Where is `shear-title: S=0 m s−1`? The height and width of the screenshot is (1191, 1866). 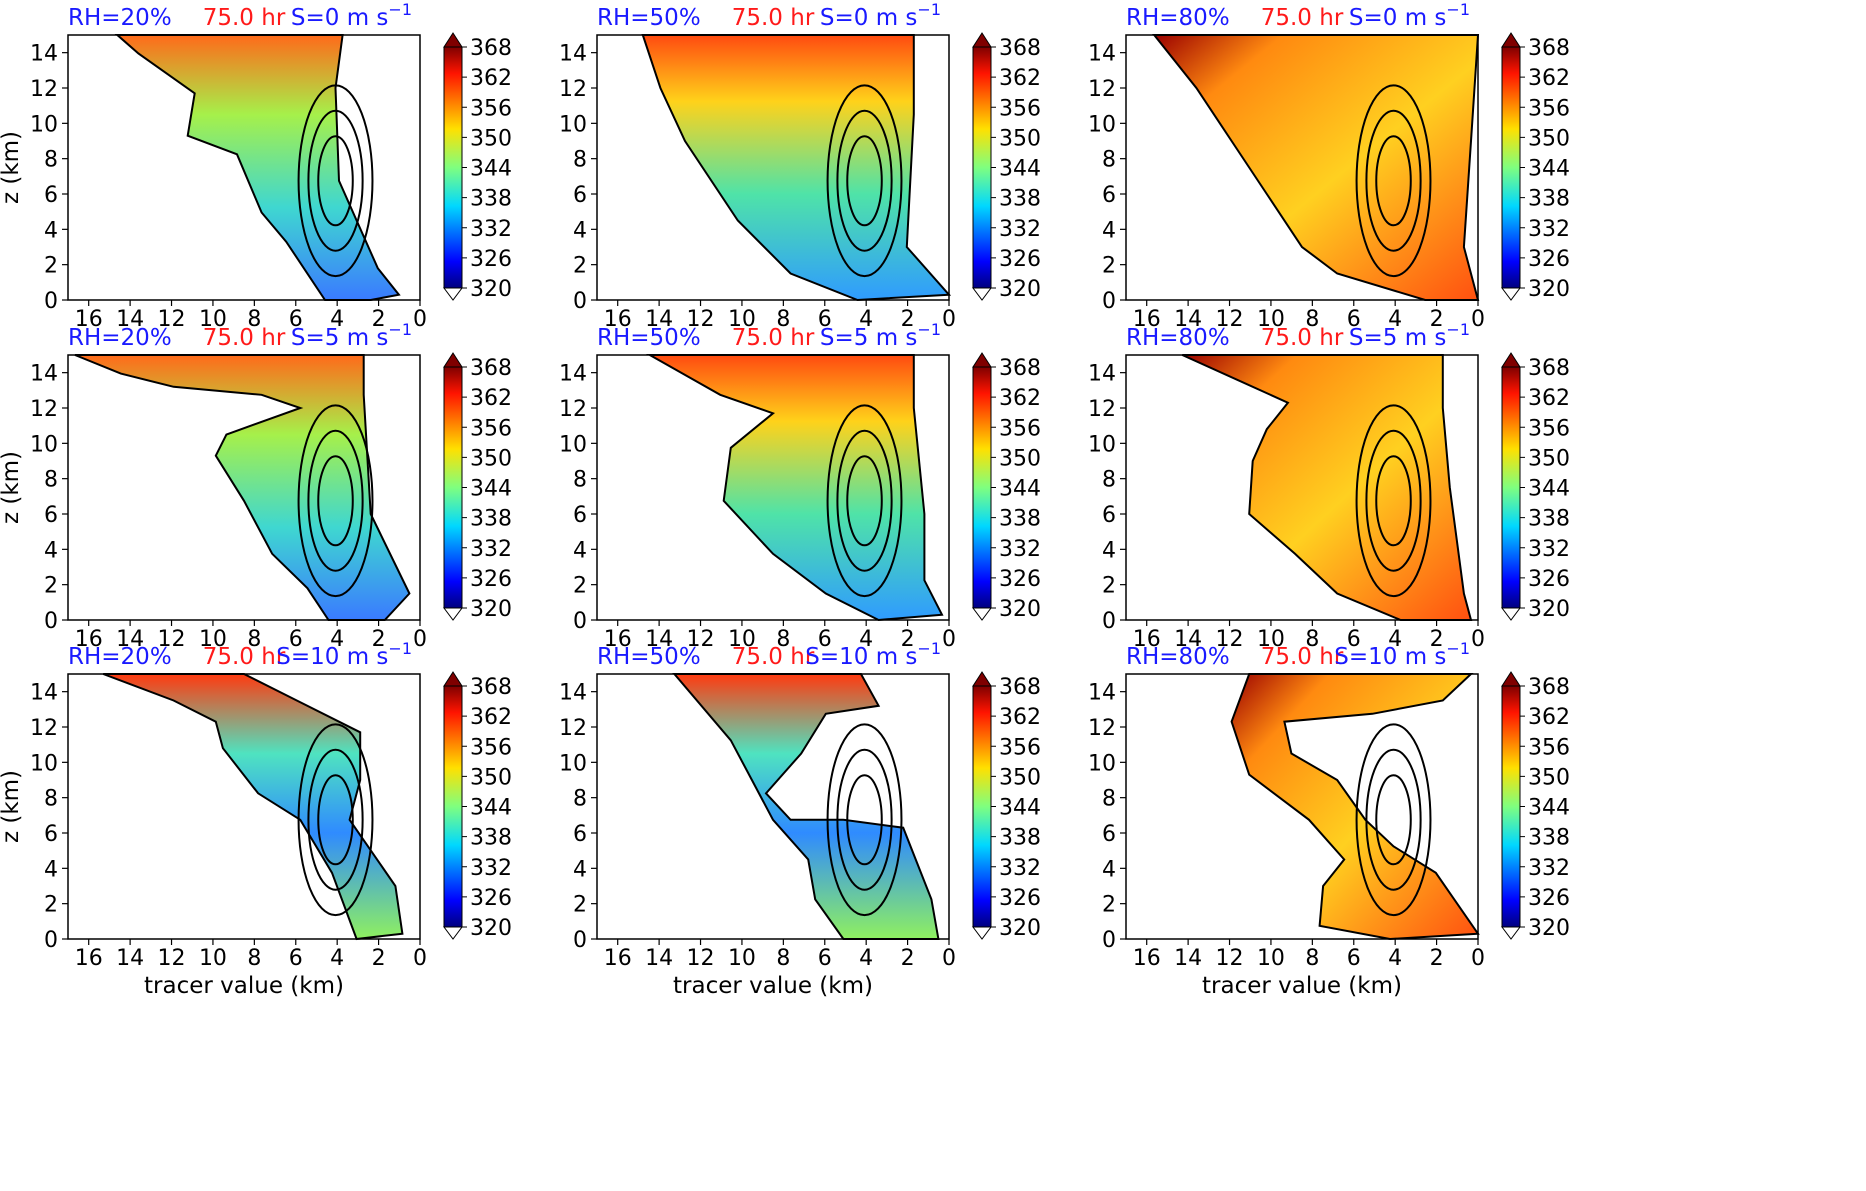
shear-title: S=0 m s−1 is located at coordinates (1409, 15).